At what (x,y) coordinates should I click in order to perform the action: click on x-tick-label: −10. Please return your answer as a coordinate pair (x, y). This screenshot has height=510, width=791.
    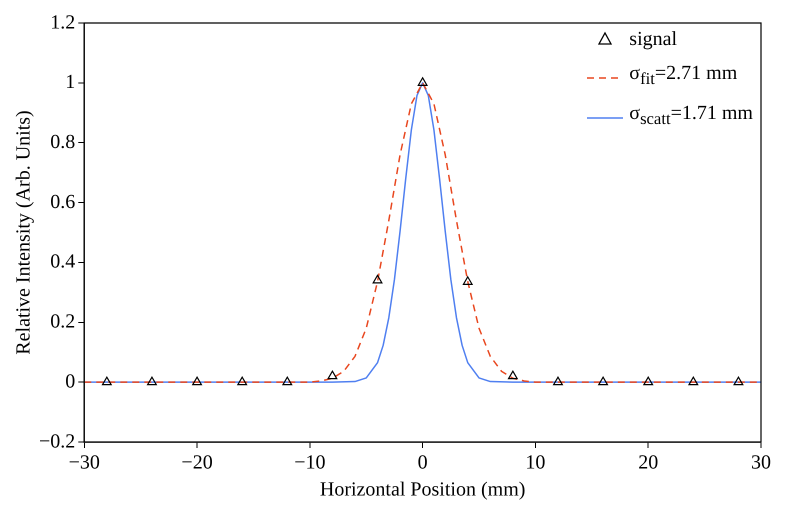
    Looking at the image, I should click on (310, 462).